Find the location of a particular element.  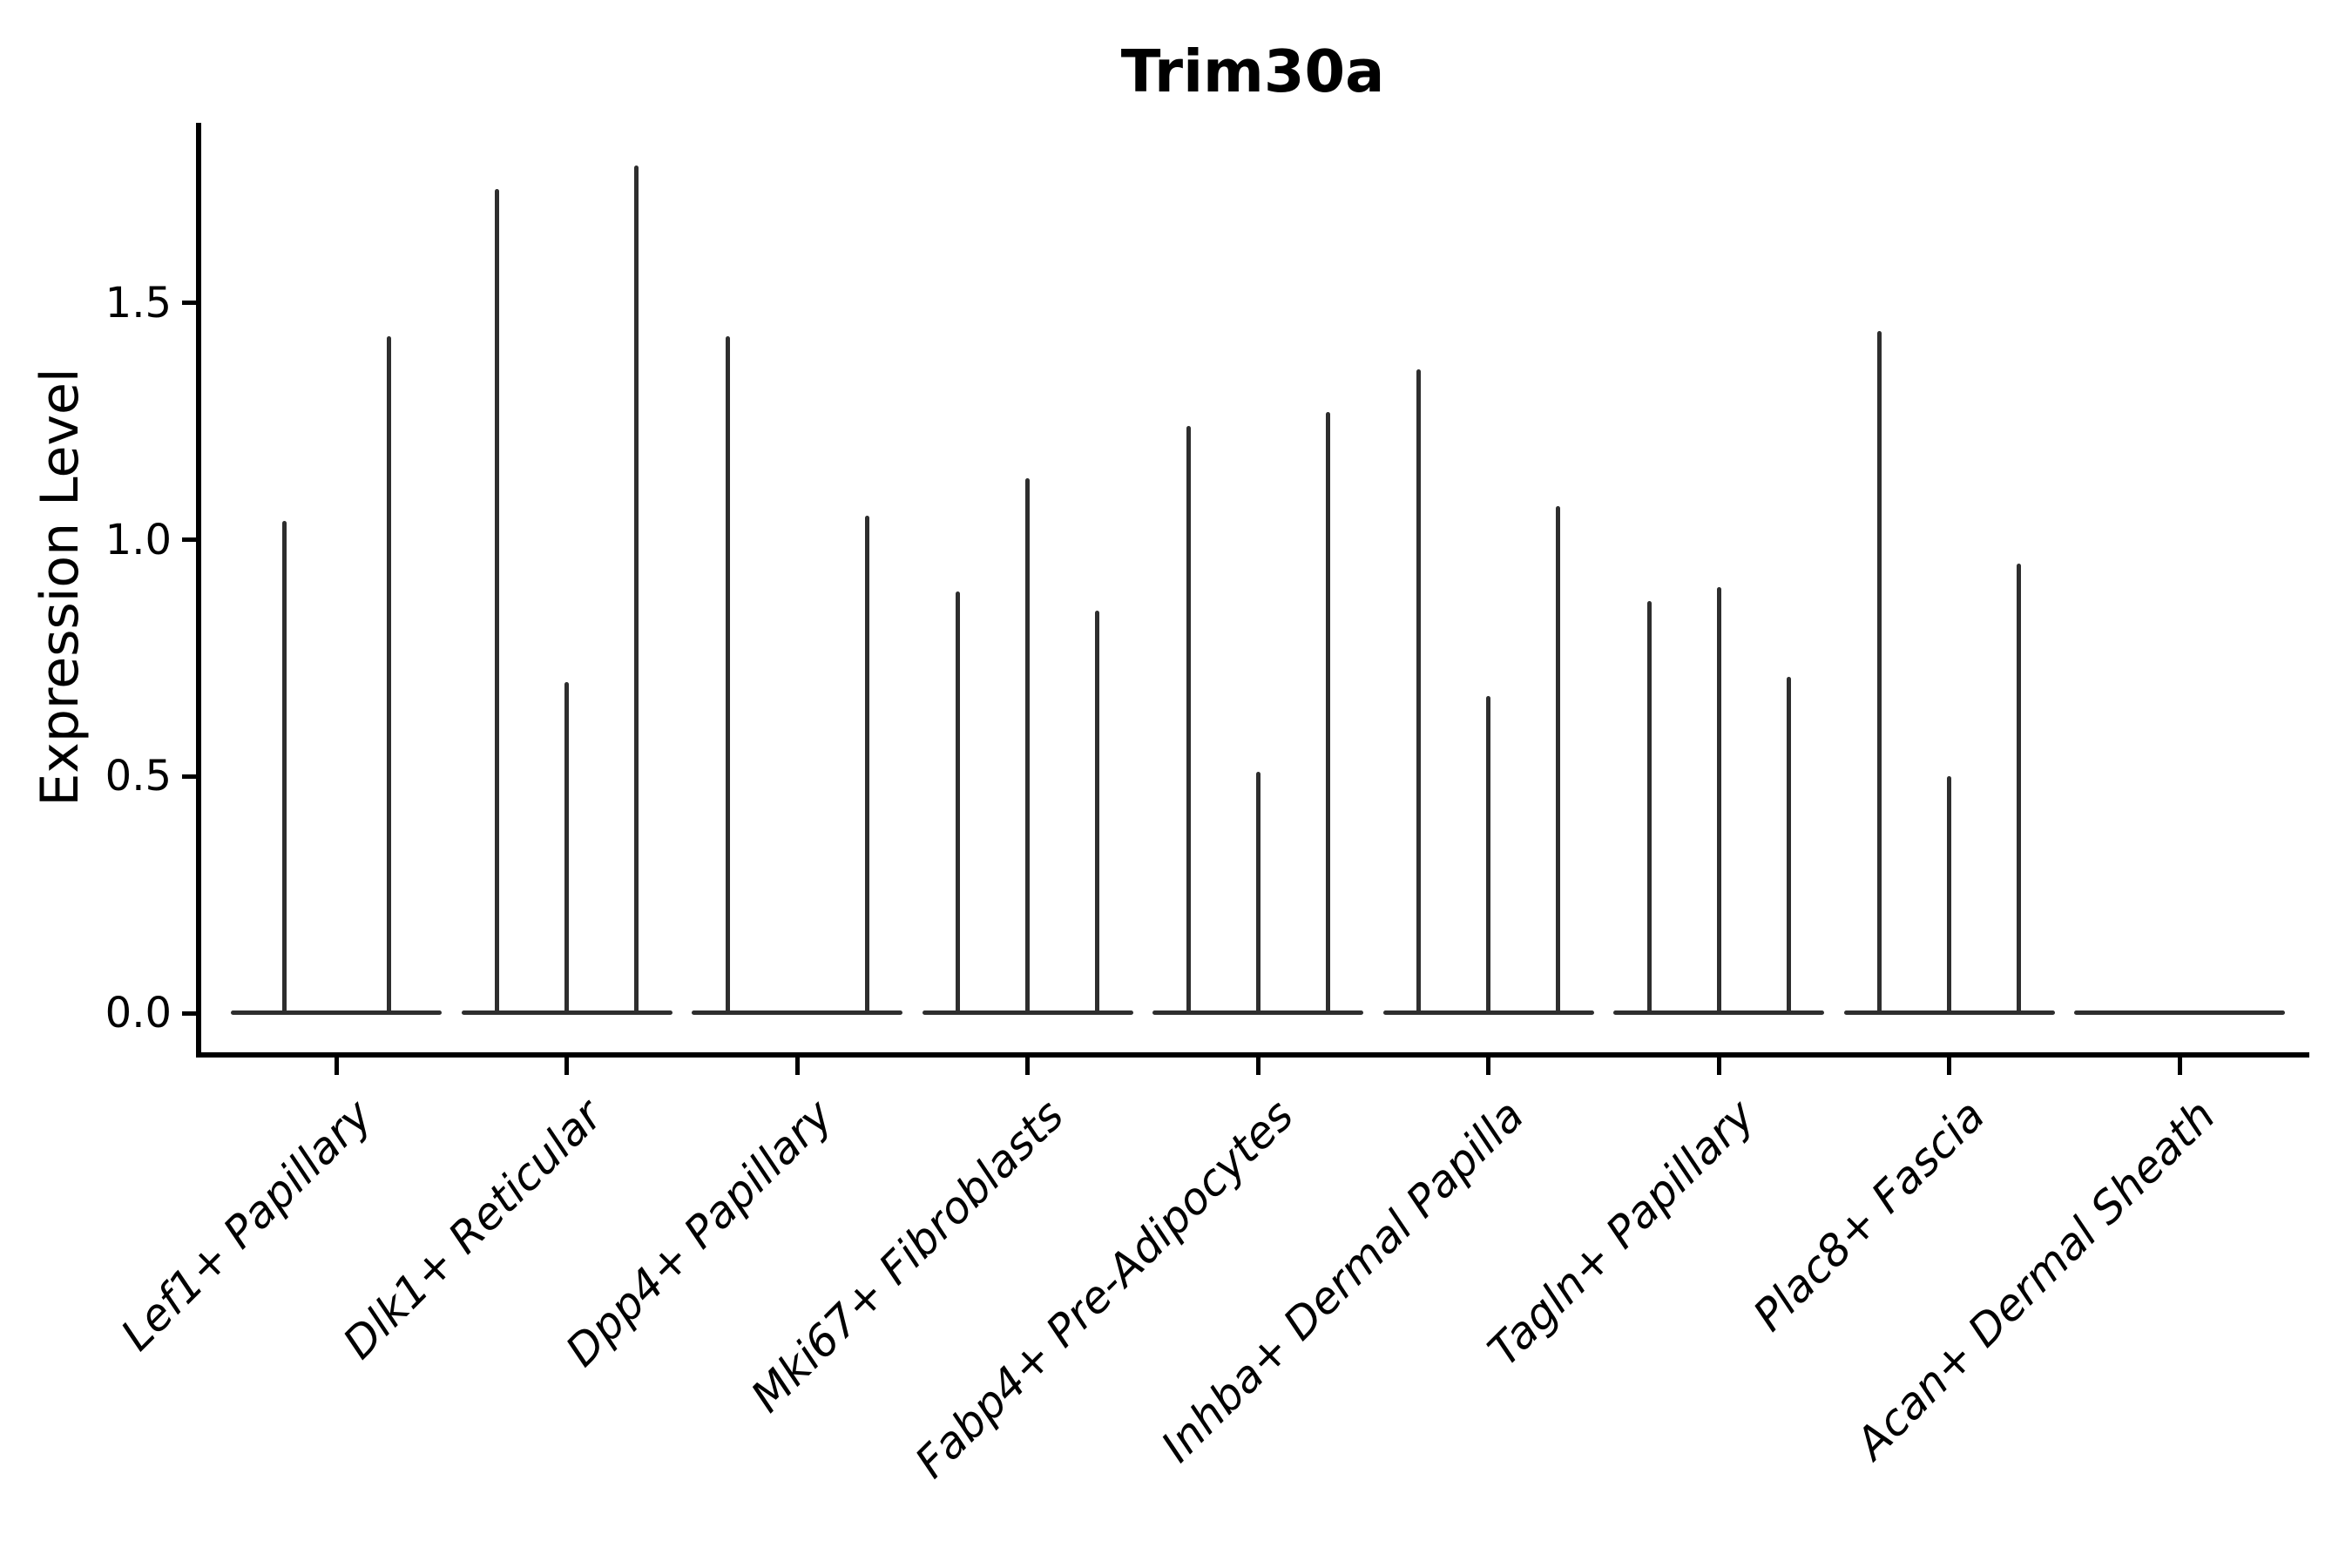

plot-title: Trim30a is located at coordinates (1252, 71).